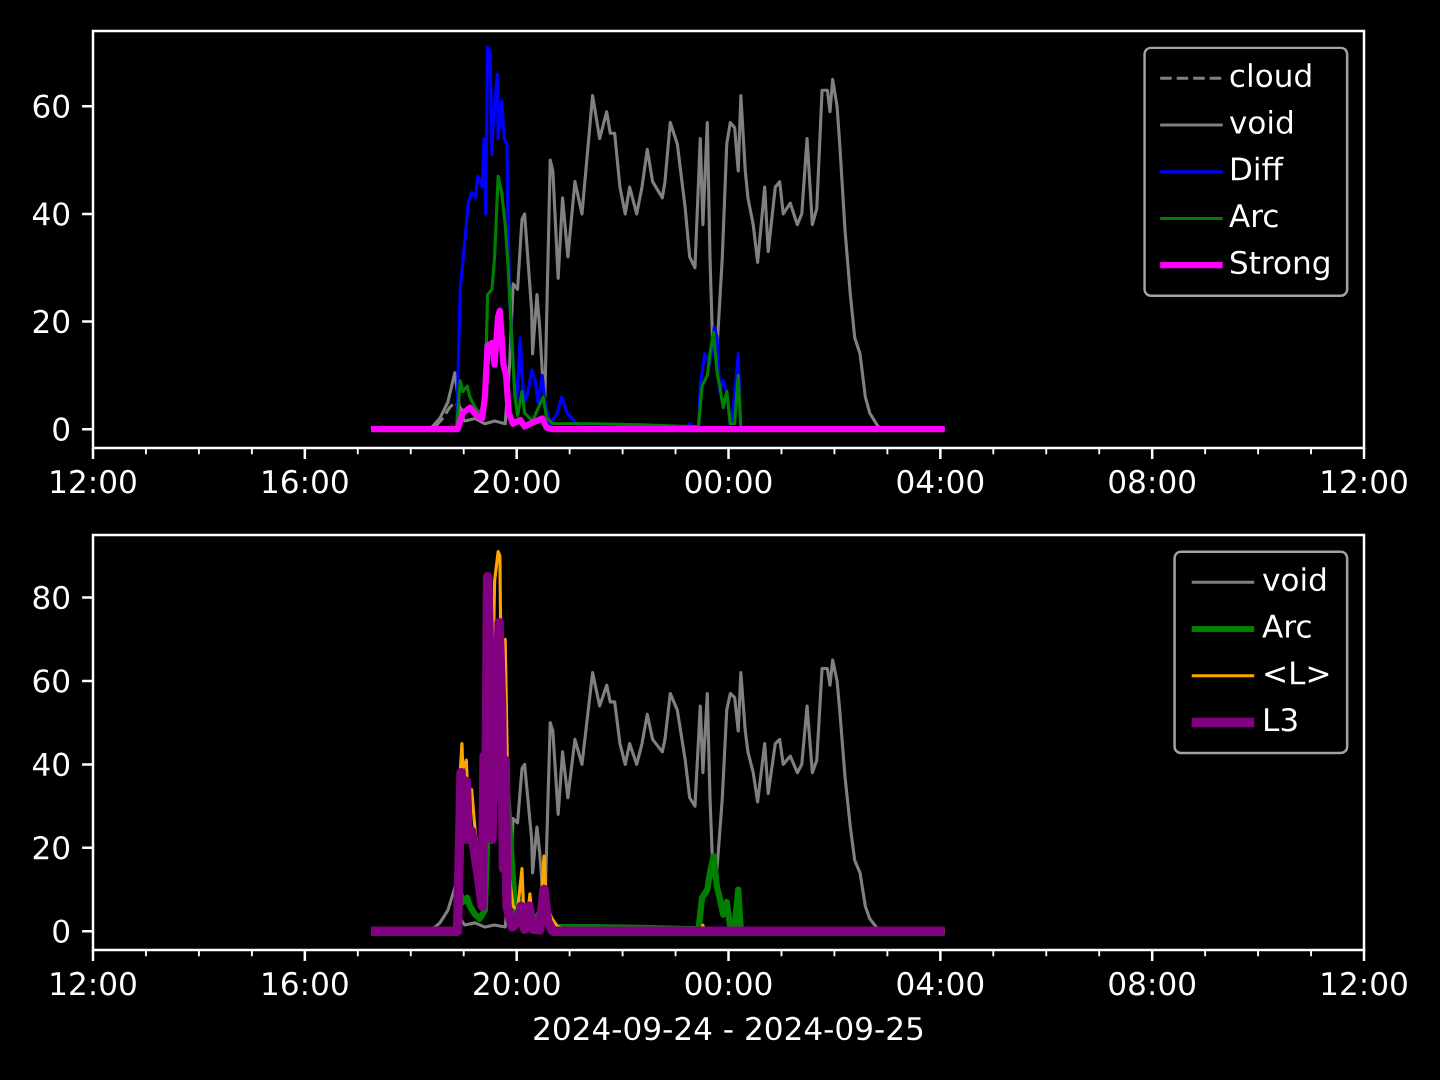  What do you see at coordinates (1270, 75) in the screenshot?
I see `legend-label: cloud` at bounding box center [1270, 75].